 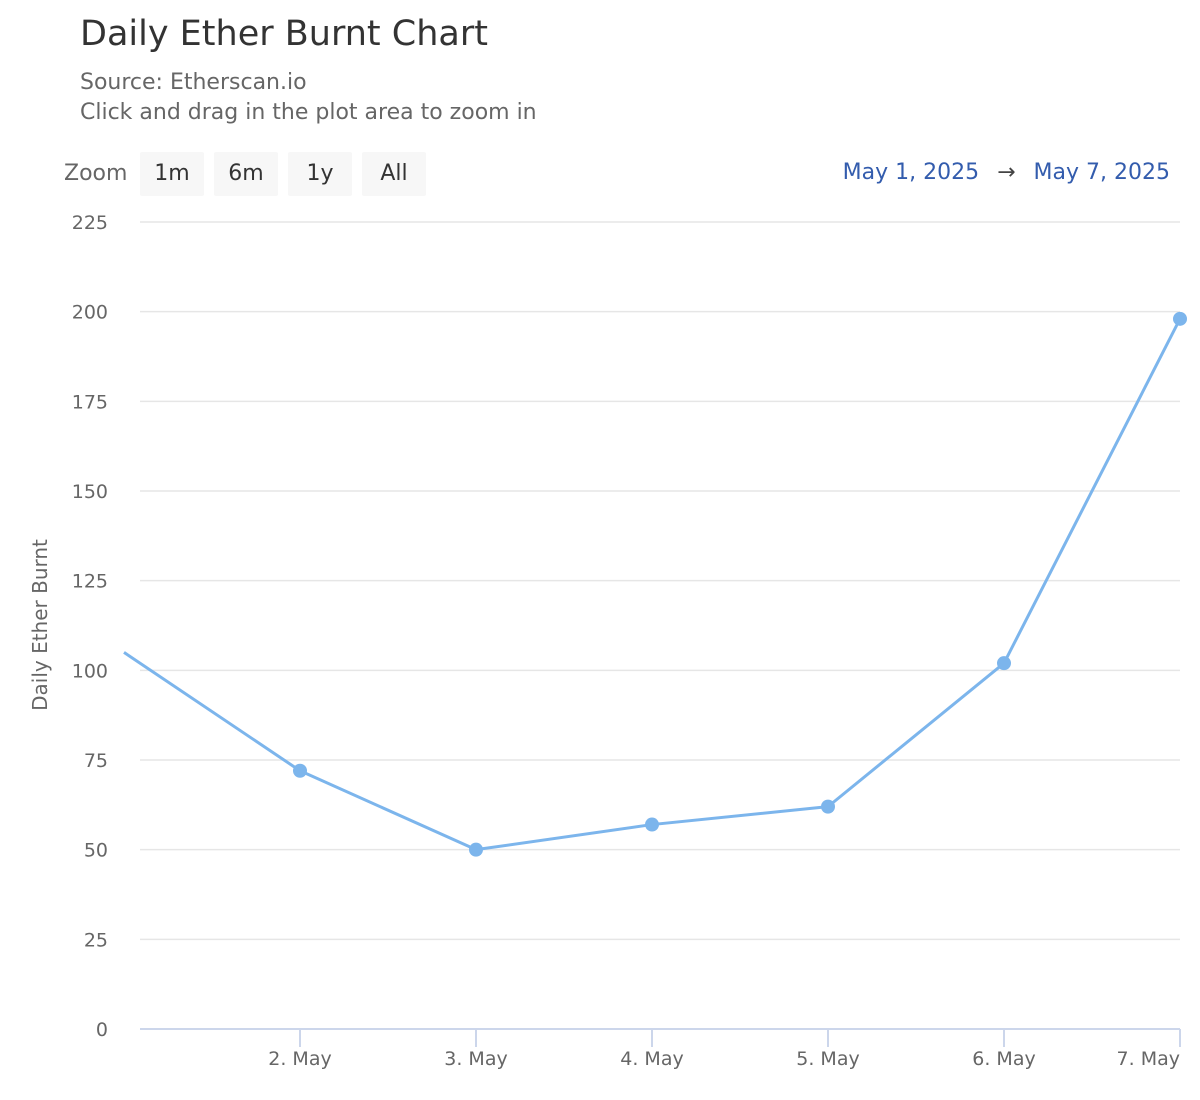 What do you see at coordinates (172, 174) in the screenshot?
I see `zoom-1m-button: 1m` at bounding box center [172, 174].